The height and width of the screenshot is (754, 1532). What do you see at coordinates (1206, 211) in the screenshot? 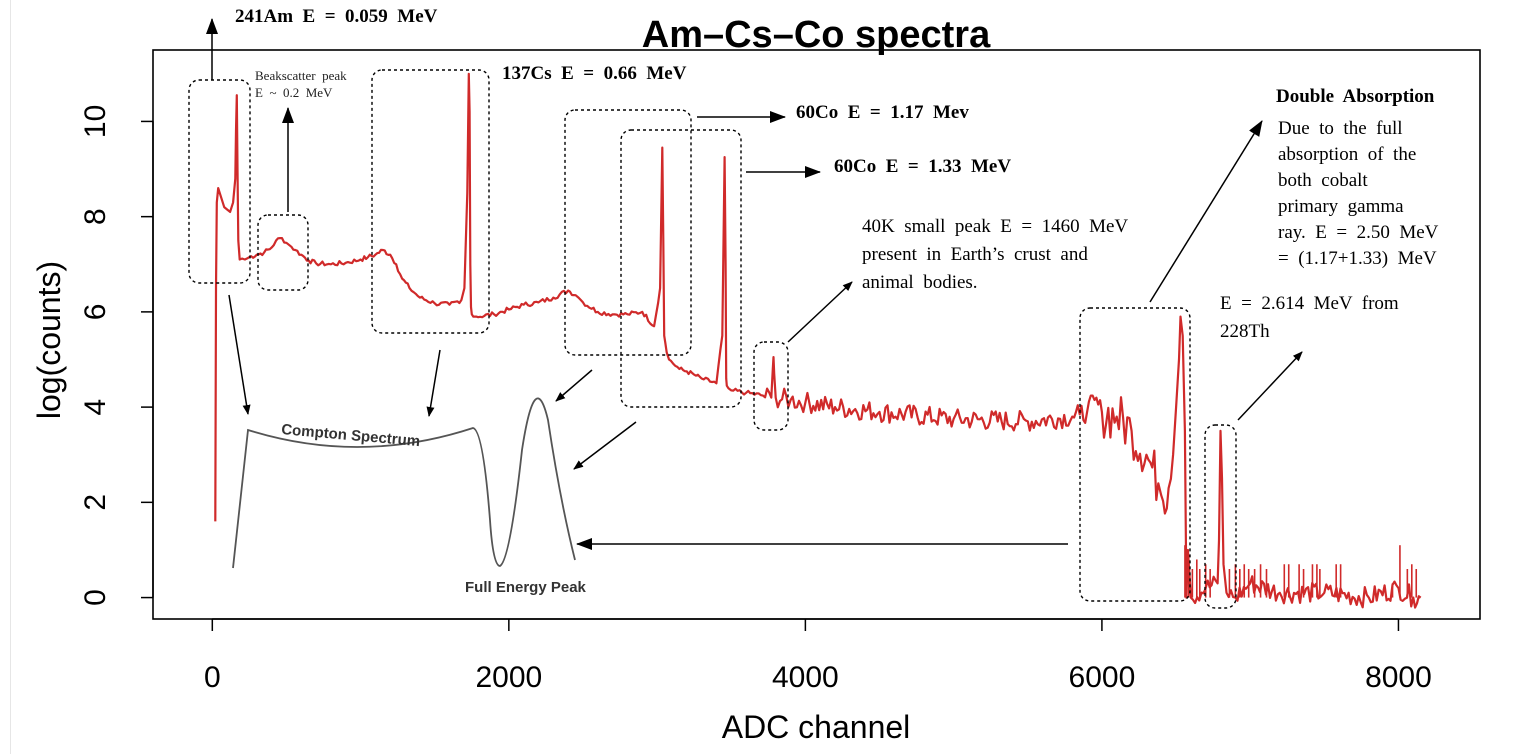
I see `double-absorption-arrow` at bounding box center [1206, 211].